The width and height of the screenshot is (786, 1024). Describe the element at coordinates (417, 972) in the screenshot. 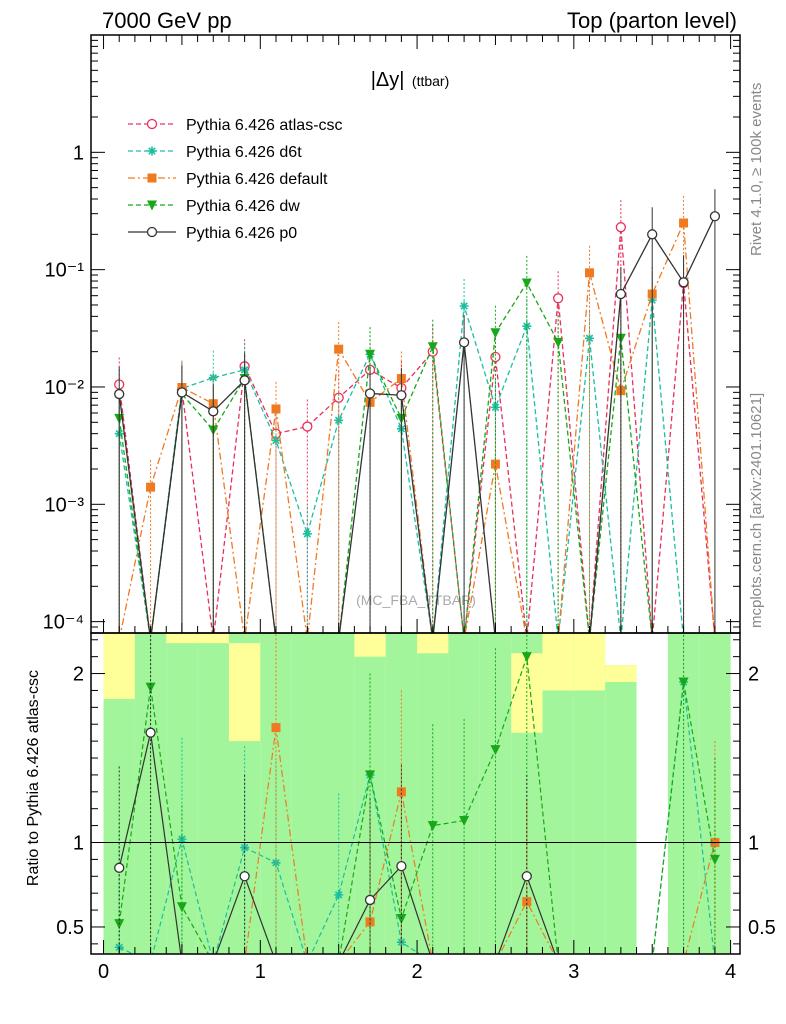

I see `x-tick-label: 2` at that location.